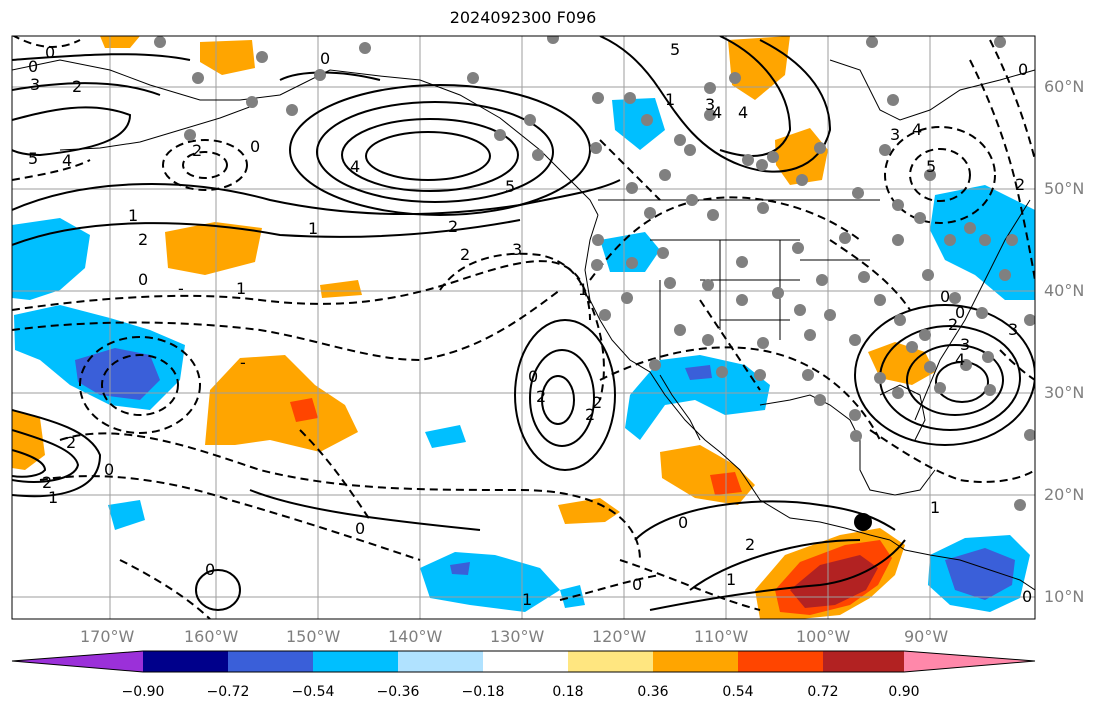 This screenshot has height=712, width=1105. What do you see at coordinates (415, 636) in the screenshot?
I see `lon-label: 140°W` at bounding box center [415, 636].